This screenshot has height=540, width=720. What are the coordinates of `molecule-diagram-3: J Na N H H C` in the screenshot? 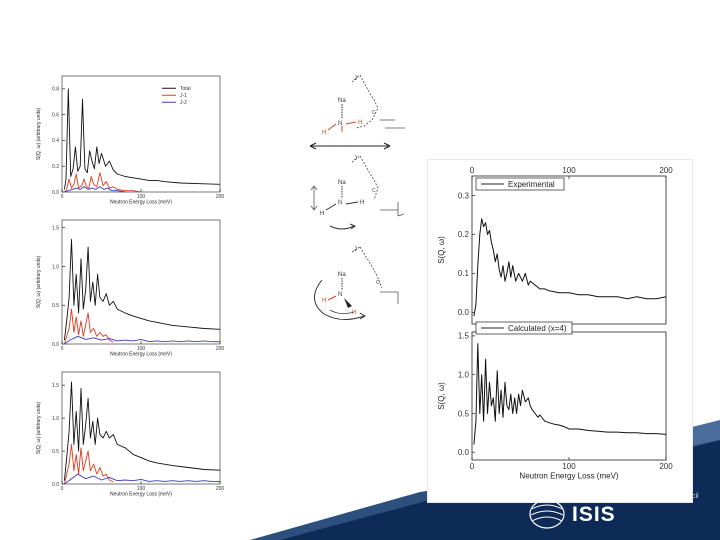 It's located at (356, 283).